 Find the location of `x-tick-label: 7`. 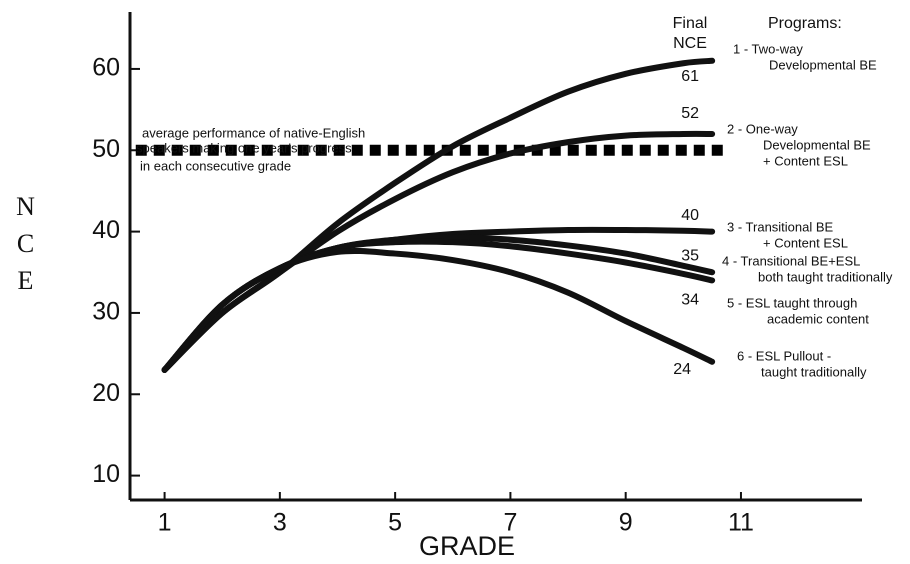

x-tick-label: 7 is located at coordinates (510, 523).